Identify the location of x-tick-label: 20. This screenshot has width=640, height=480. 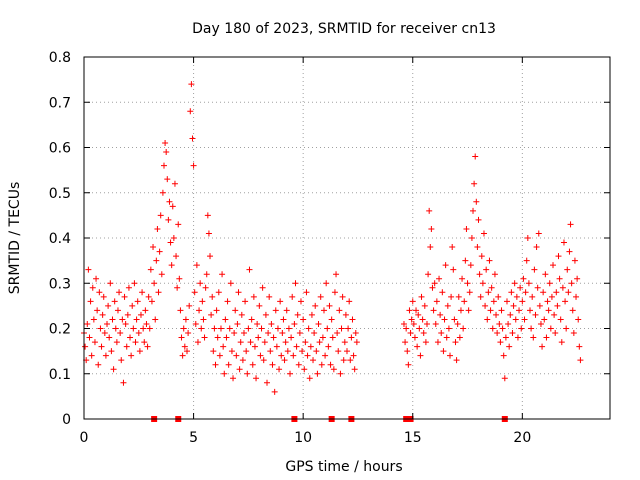
(522, 438).